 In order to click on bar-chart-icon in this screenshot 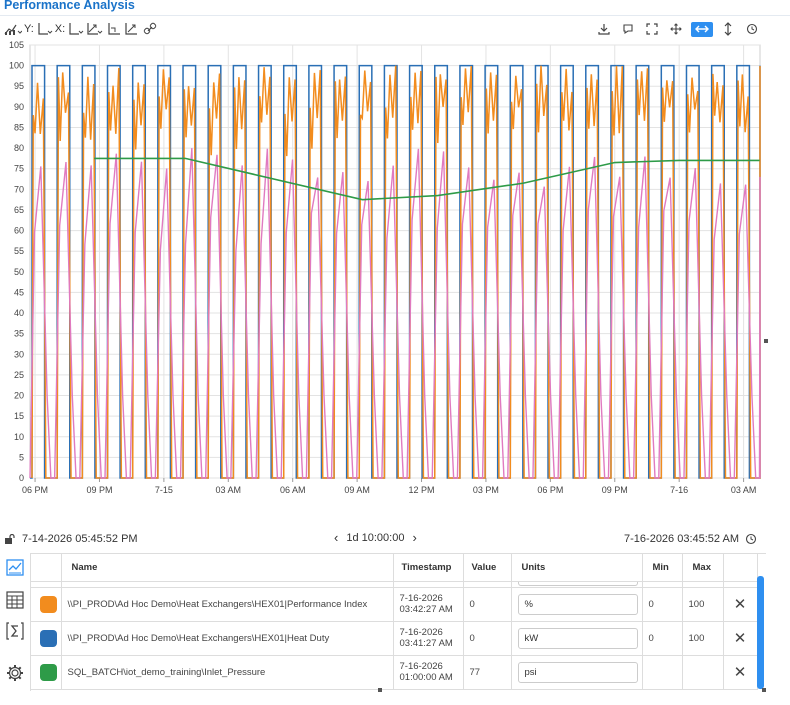, I will do `click(114, 29)`.